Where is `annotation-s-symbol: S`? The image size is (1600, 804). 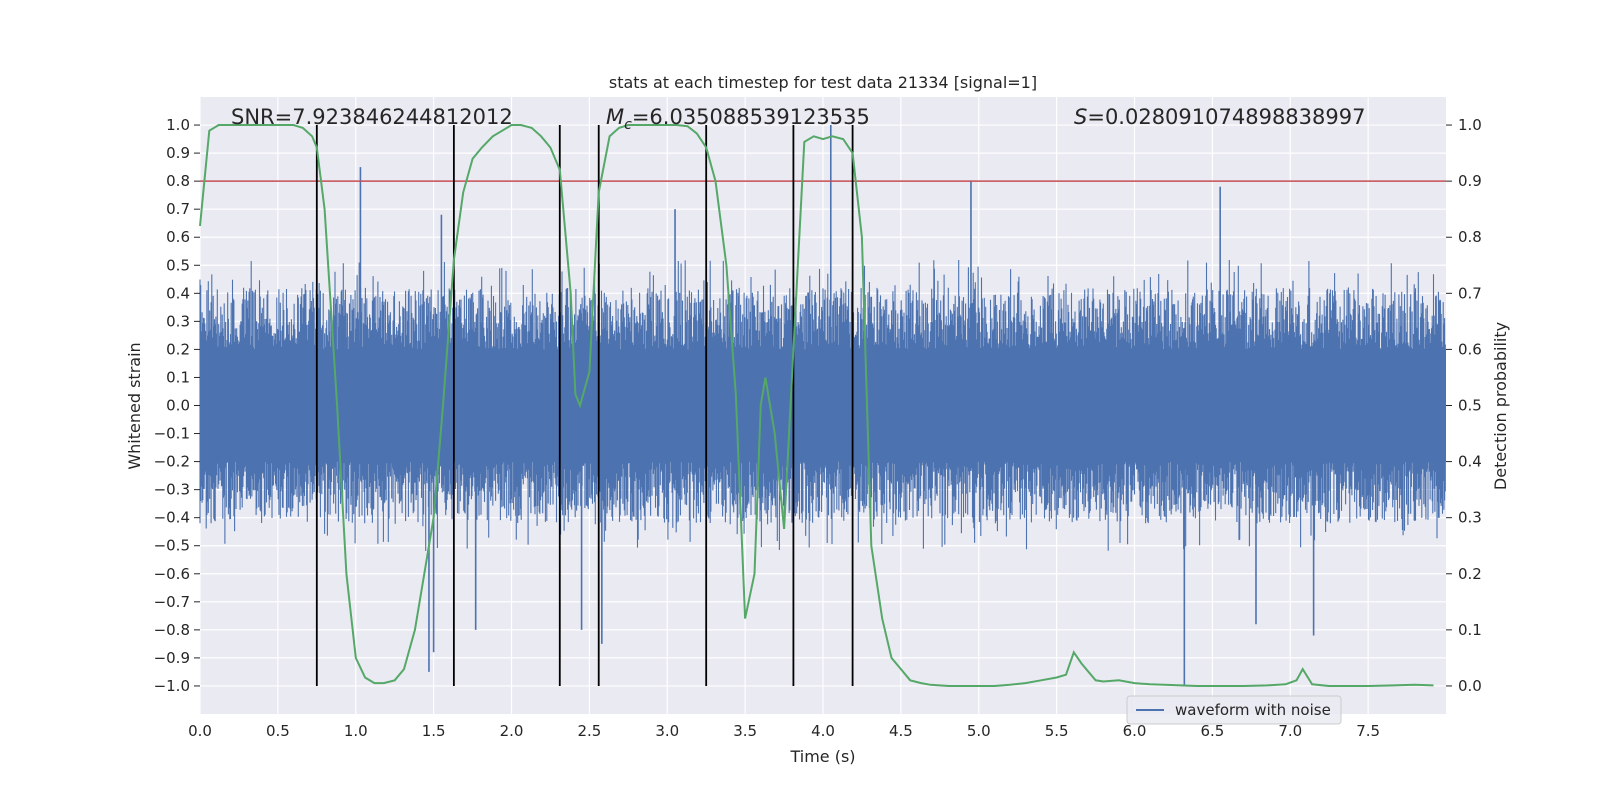 annotation-s-symbol: S is located at coordinates (1080, 117).